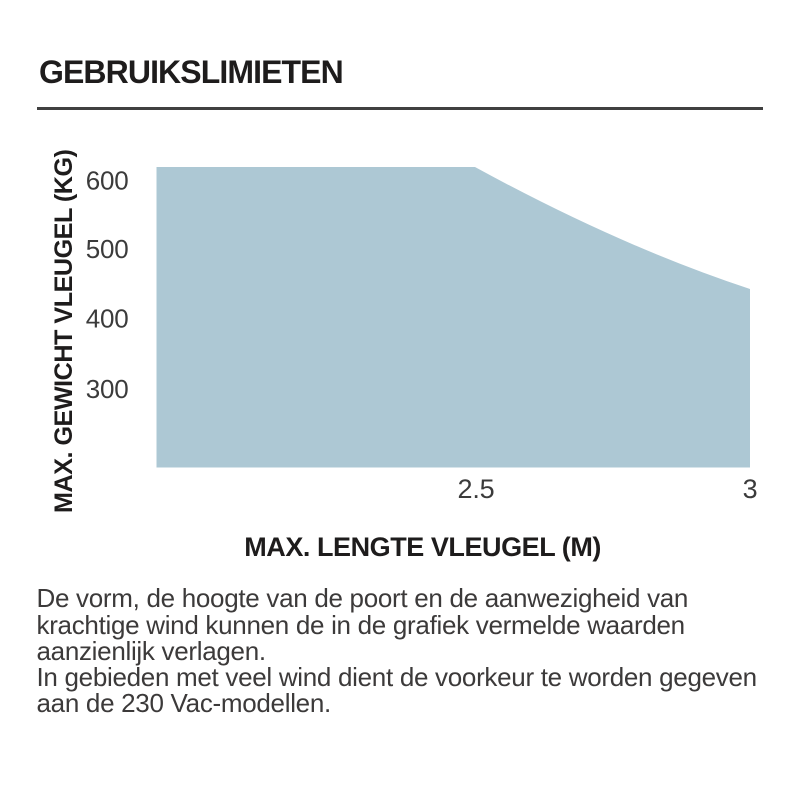 Image resolution: width=800 pixels, height=800 pixels. I want to click on svg-text: 400, so click(107, 319).